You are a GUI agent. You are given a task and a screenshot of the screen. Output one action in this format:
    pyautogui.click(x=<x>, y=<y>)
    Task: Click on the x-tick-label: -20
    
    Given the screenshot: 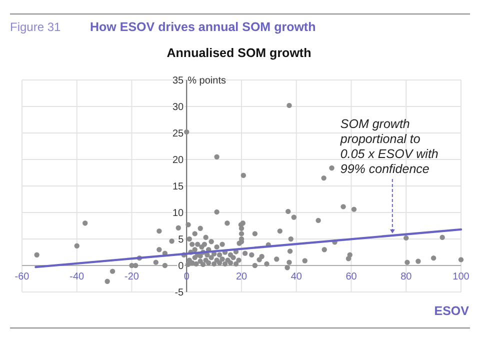 What is the action you would take?
    pyautogui.click(x=132, y=277)
    